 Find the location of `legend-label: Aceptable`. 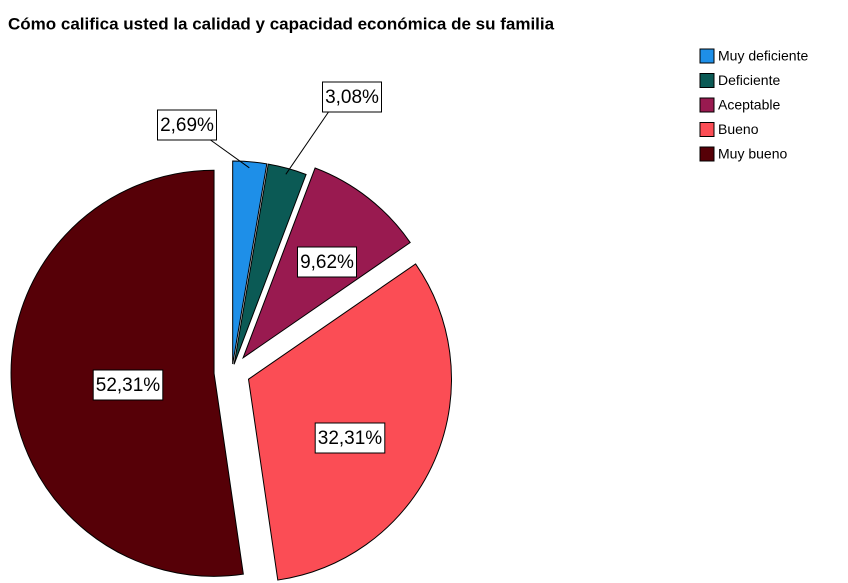

legend-label: Aceptable is located at coordinates (749, 105).